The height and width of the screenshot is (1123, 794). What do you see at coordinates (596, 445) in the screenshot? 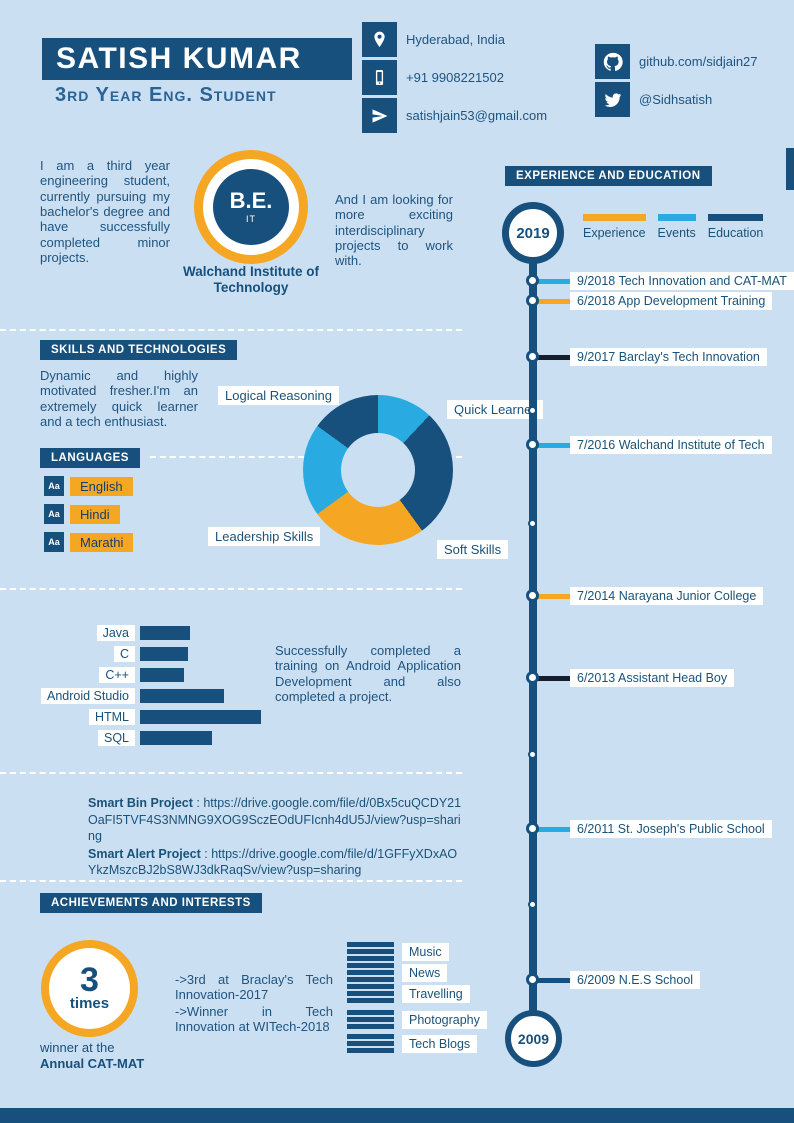
I see `entry-date: 7/2016` at bounding box center [596, 445].